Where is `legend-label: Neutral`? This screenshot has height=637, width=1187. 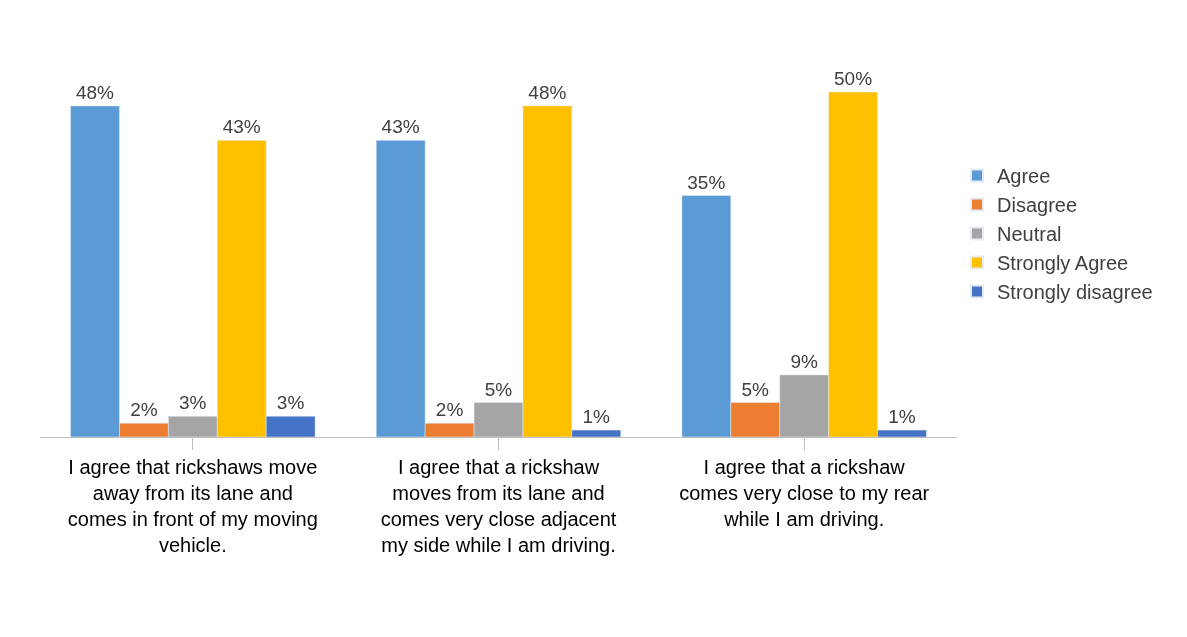 legend-label: Neutral is located at coordinates (1029, 234).